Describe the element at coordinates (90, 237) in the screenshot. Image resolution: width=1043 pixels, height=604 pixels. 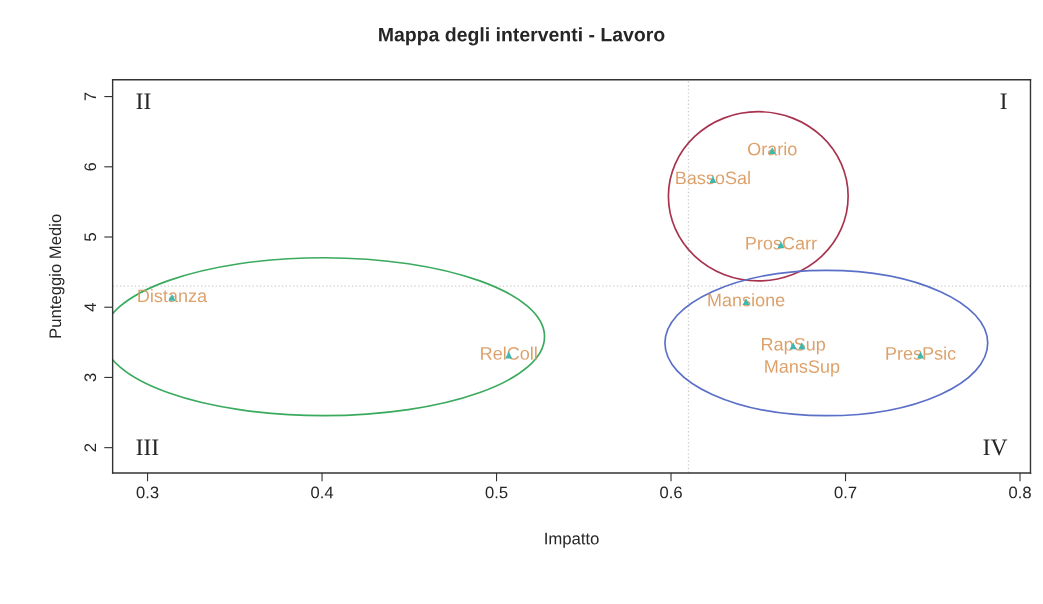
I see `y-tick-label: 5` at that location.